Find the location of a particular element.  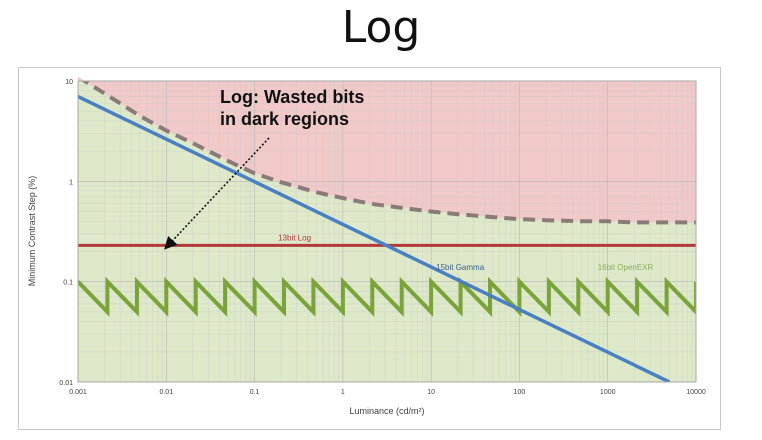

slide-title: Log is located at coordinates (381, 27).